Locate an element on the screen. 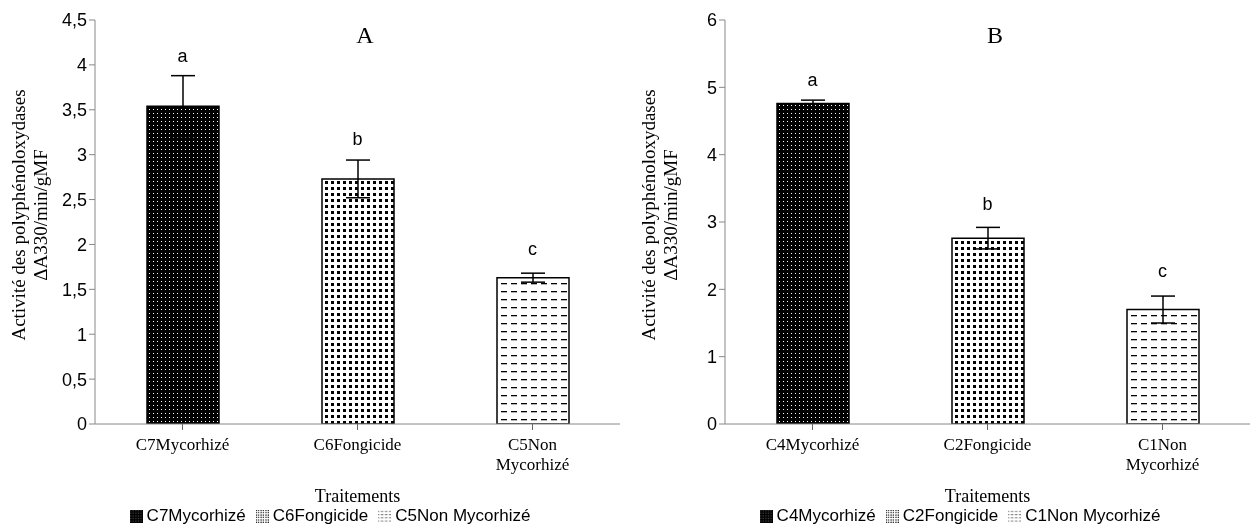 This screenshot has height=526, width=1260. chart-title: A is located at coordinates (365, 35).